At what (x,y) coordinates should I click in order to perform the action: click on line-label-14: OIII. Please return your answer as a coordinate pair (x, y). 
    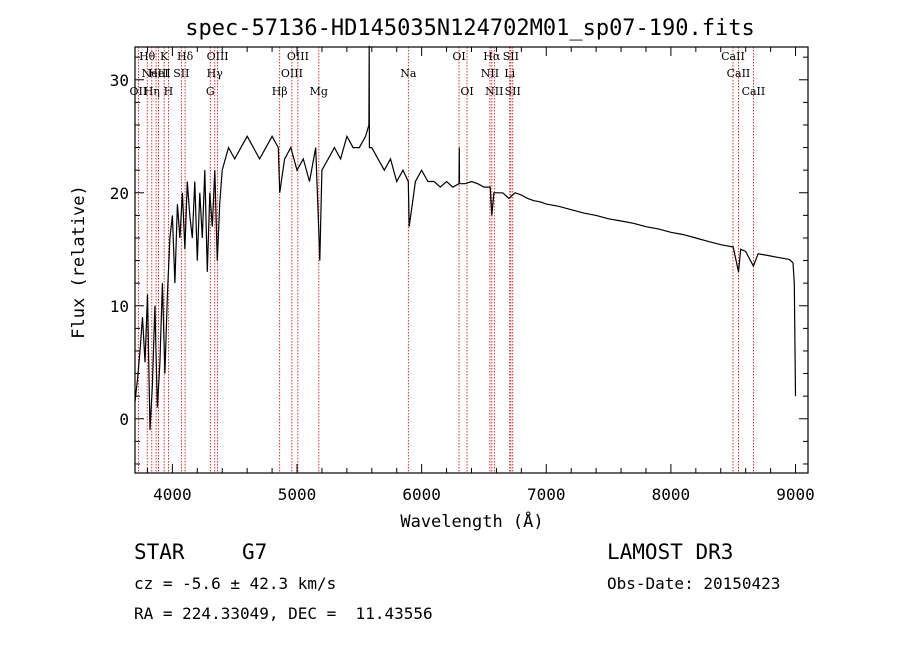
    Looking at the image, I should click on (298, 56).